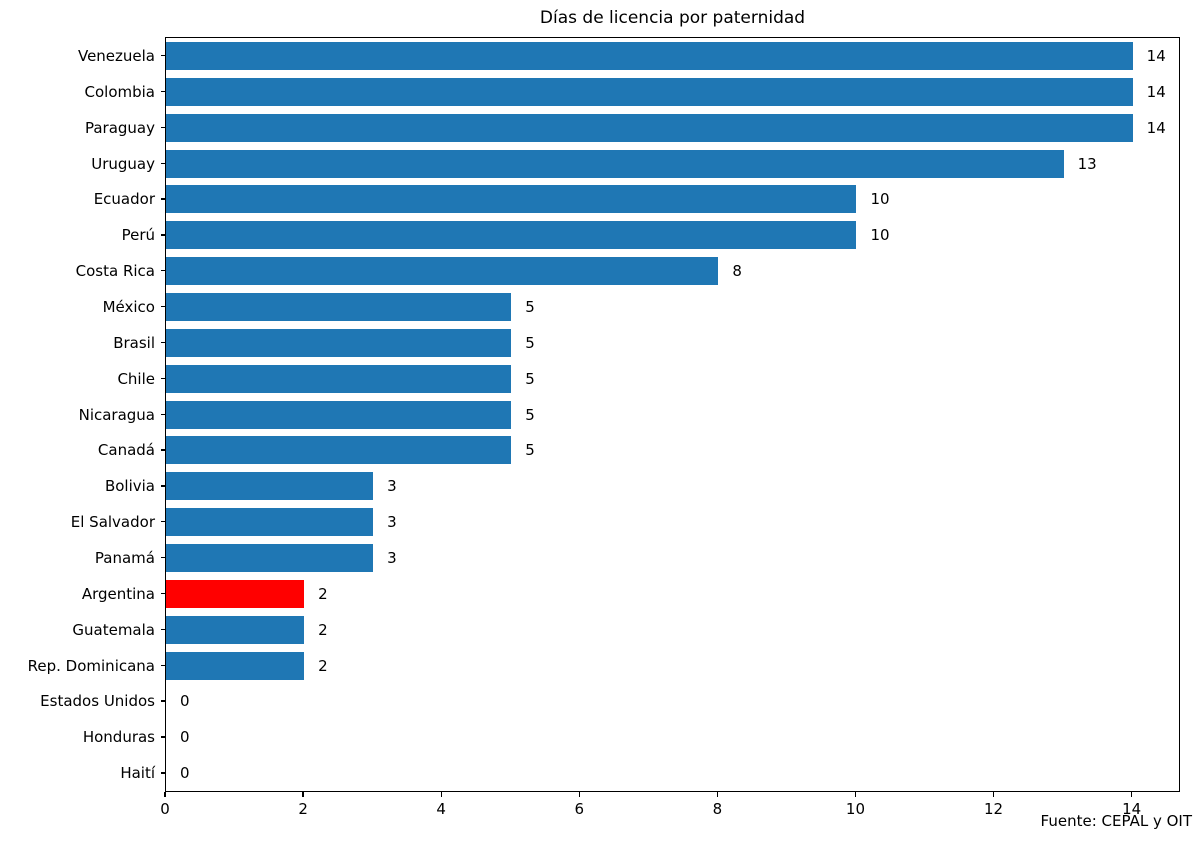 The height and width of the screenshot is (844, 1200). I want to click on bar-row: Panamá 3, so click(637, 558).